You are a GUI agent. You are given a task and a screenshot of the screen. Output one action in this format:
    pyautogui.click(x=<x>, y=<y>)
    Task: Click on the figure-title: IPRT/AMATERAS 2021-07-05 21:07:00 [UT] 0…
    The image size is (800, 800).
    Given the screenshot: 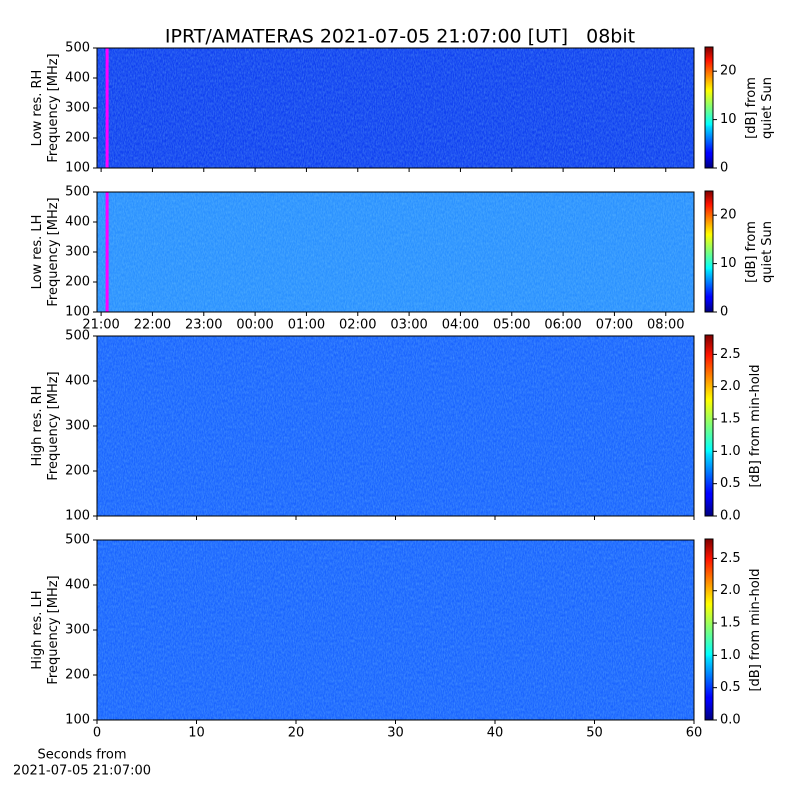 What is the action you would take?
    pyautogui.click(x=400, y=37)
    